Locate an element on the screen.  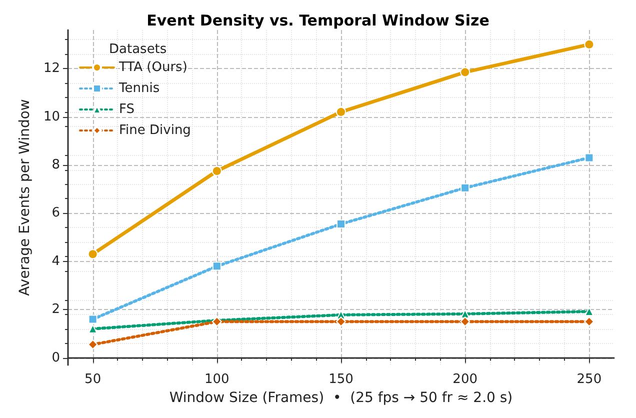
x-axis-title: Window Size (Frames) • (25 fps → 50 fr ≈ 2.0 s) is located at coordinates (341, 398).